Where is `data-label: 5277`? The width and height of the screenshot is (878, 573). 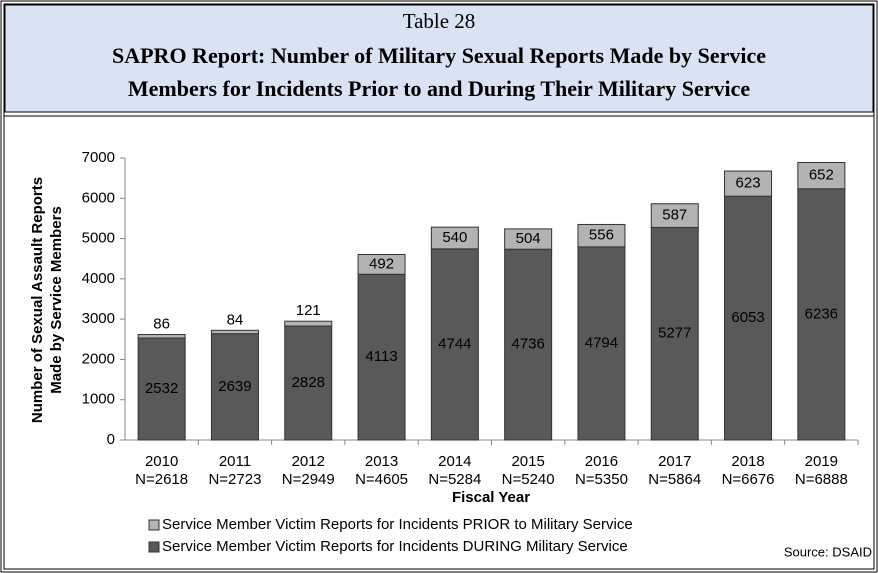 data-label: 5277 is located at coordinates (674, 333).